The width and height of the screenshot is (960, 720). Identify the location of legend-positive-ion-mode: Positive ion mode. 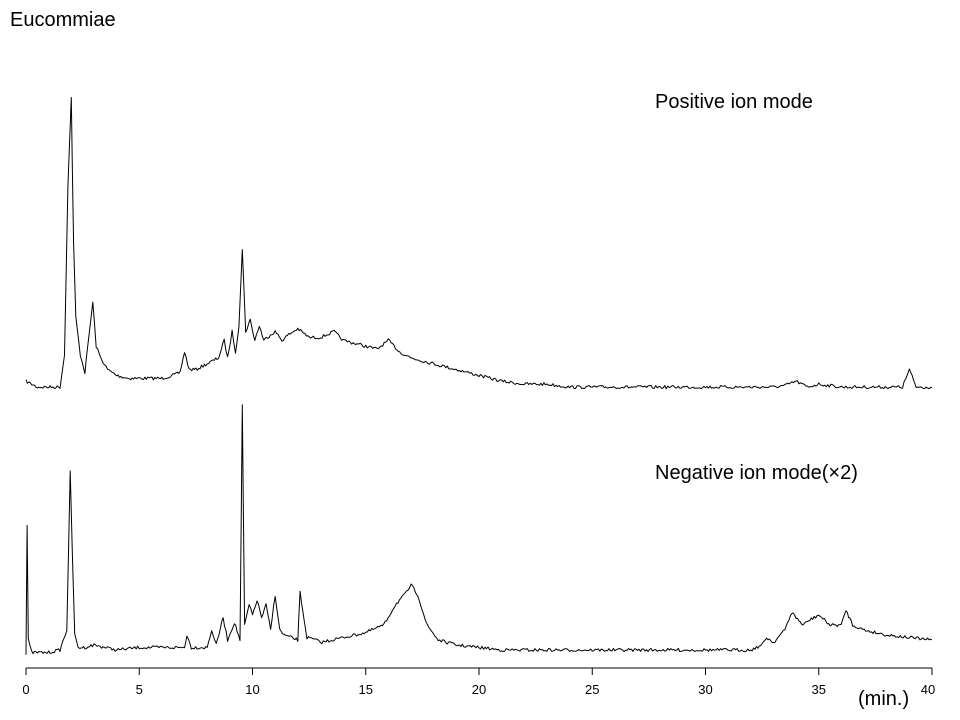
(734, 102).